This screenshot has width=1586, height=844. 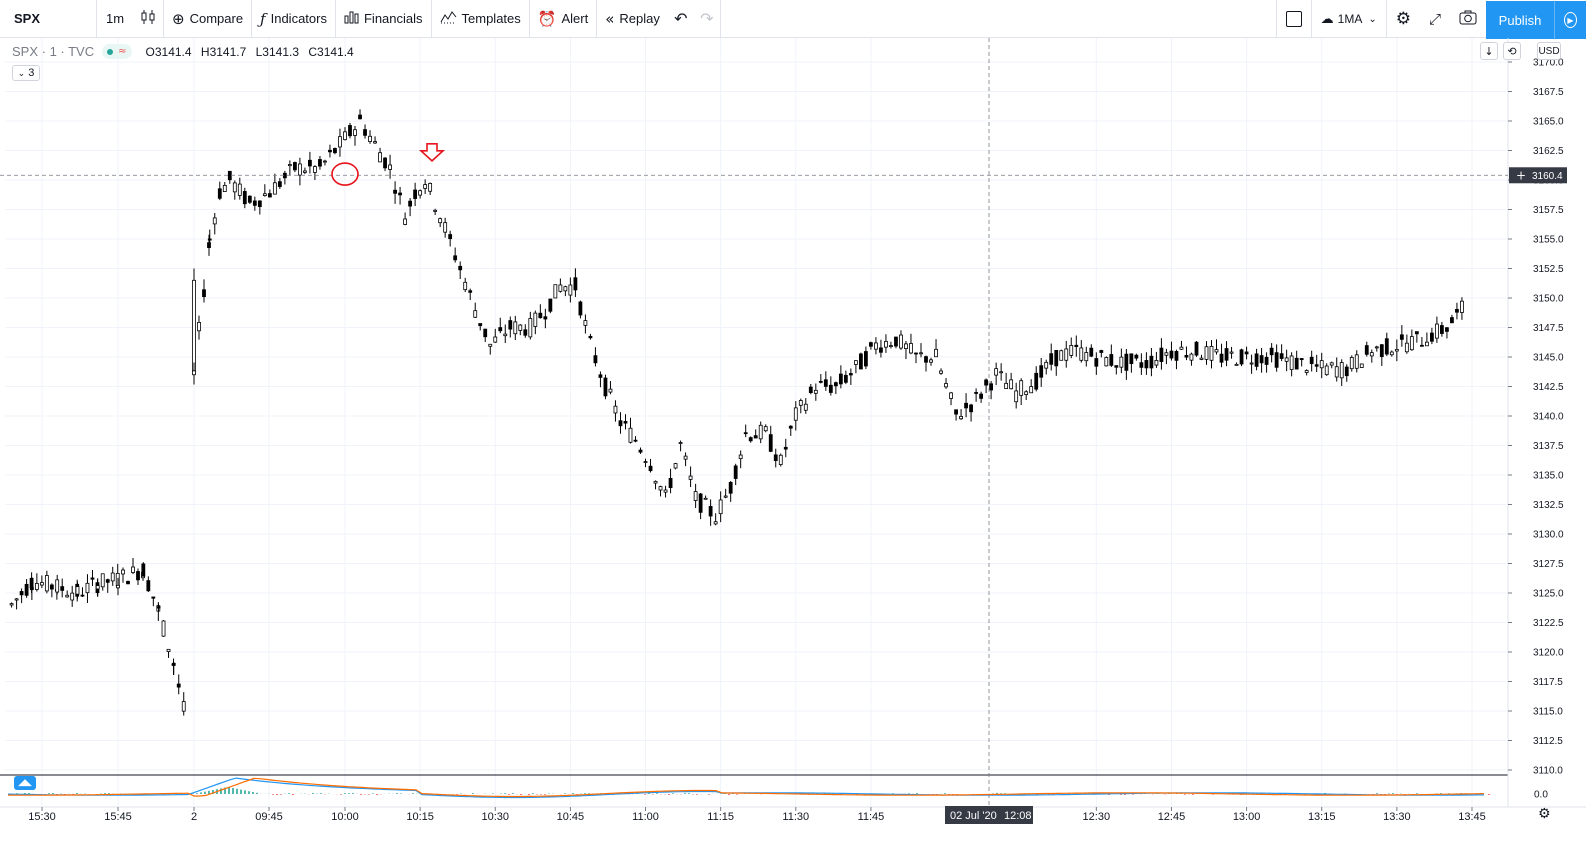 What do you see at coordinates (1172, 817) in the screenshot?
I see `time-axis-label: 12:45` at bounding box center [1172, 817].